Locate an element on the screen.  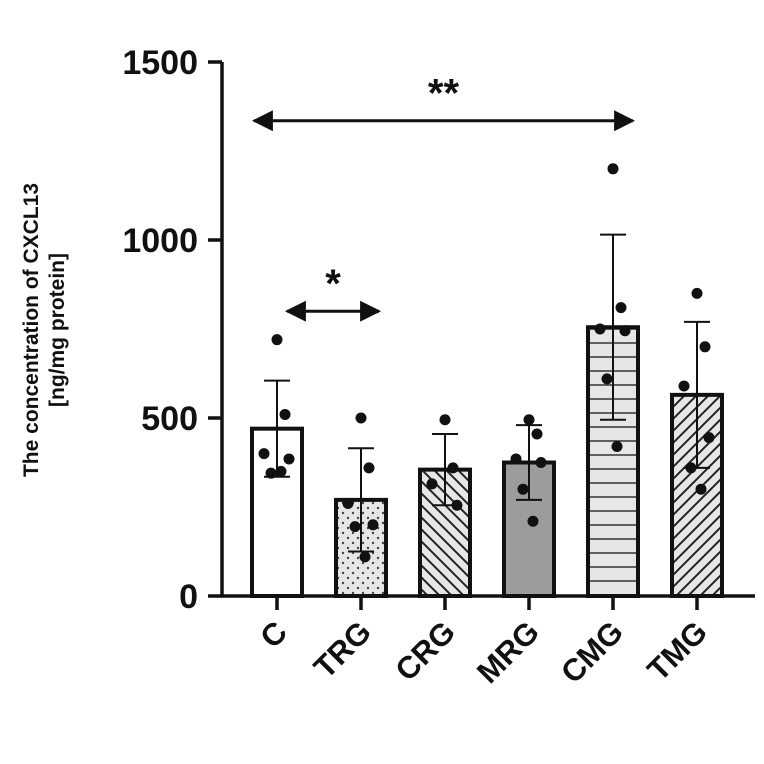
y-tick-label-1500: 1500 is located at coordinates (160, 63).